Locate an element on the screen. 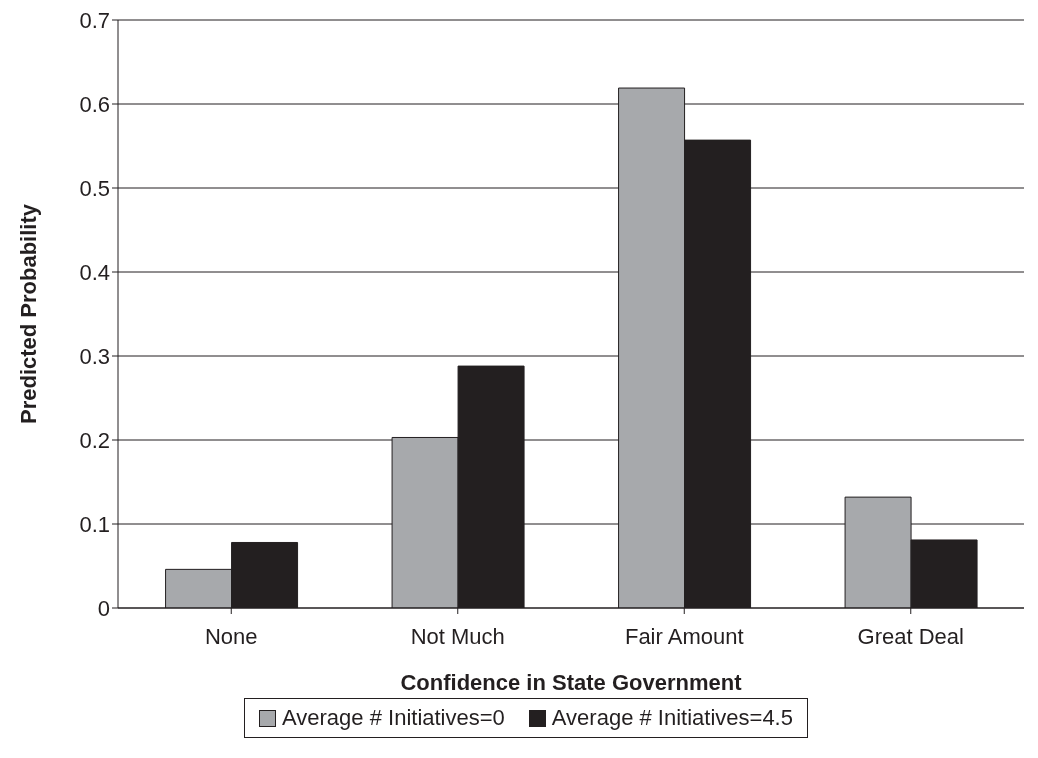  y-tick-label: 0.6 is located at coordinates (94, 104).